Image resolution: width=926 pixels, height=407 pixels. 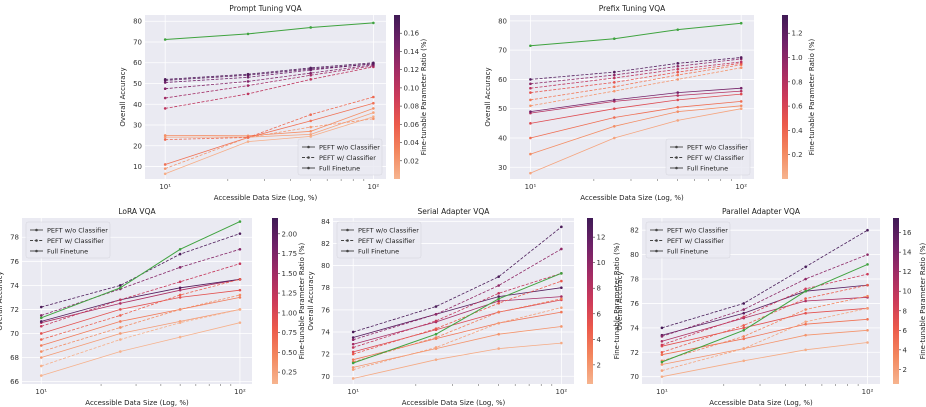 I want to click on y-tick-label: 40, so click(x=137, y=105).